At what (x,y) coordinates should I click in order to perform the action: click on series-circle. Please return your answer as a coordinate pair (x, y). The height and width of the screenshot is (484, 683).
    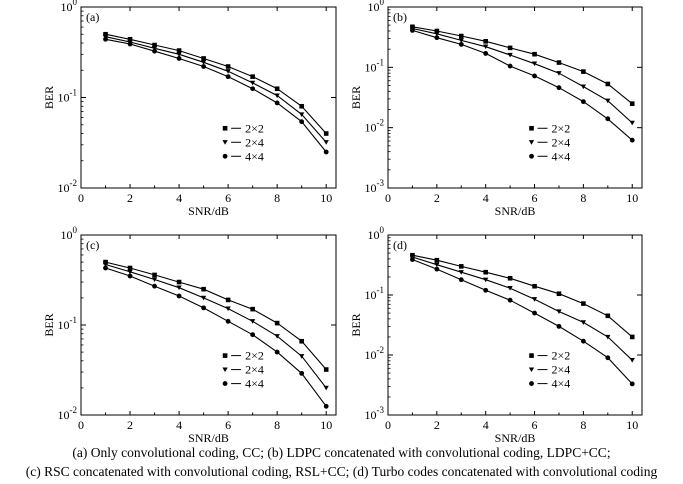
    Looking at the image, I should click on (522, 85).